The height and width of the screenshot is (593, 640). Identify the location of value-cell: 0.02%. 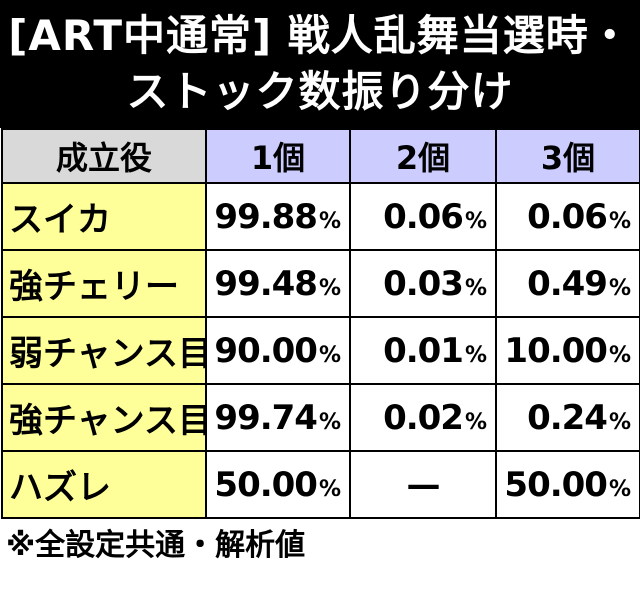
(423, 417).